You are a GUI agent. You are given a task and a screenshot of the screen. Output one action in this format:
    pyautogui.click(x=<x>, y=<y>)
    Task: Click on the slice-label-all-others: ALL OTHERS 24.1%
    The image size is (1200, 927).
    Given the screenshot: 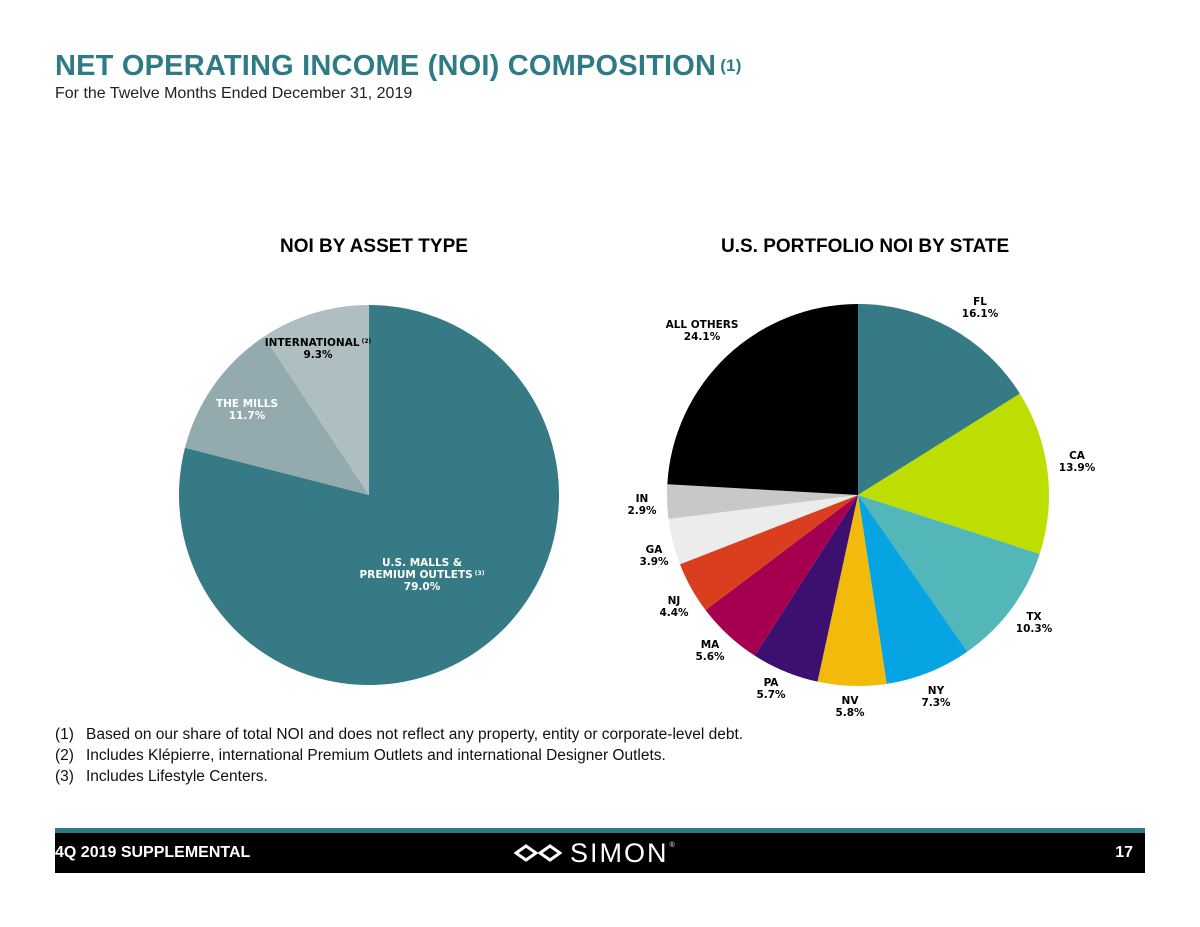 What is the action you would take?
    pyautogui.click(x=702, y=331)
    